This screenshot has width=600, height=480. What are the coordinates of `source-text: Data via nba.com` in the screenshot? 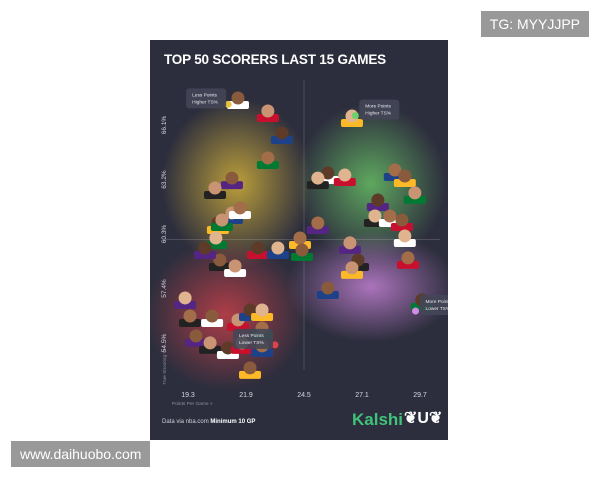 It's located at (185, 422).